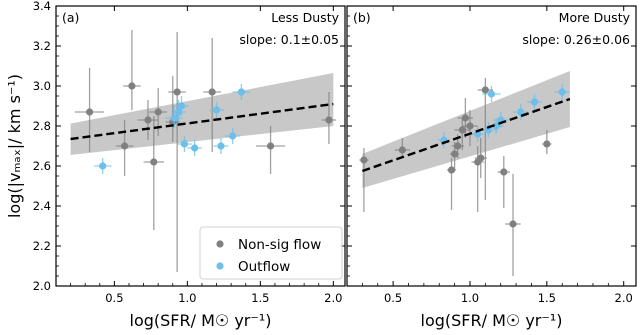 Image resolution: width=643 pixels, height=335 pixels. Describe the element at coordinates (70, 17) in the screenshot. I see `panel-a-label: (a)` at that location.